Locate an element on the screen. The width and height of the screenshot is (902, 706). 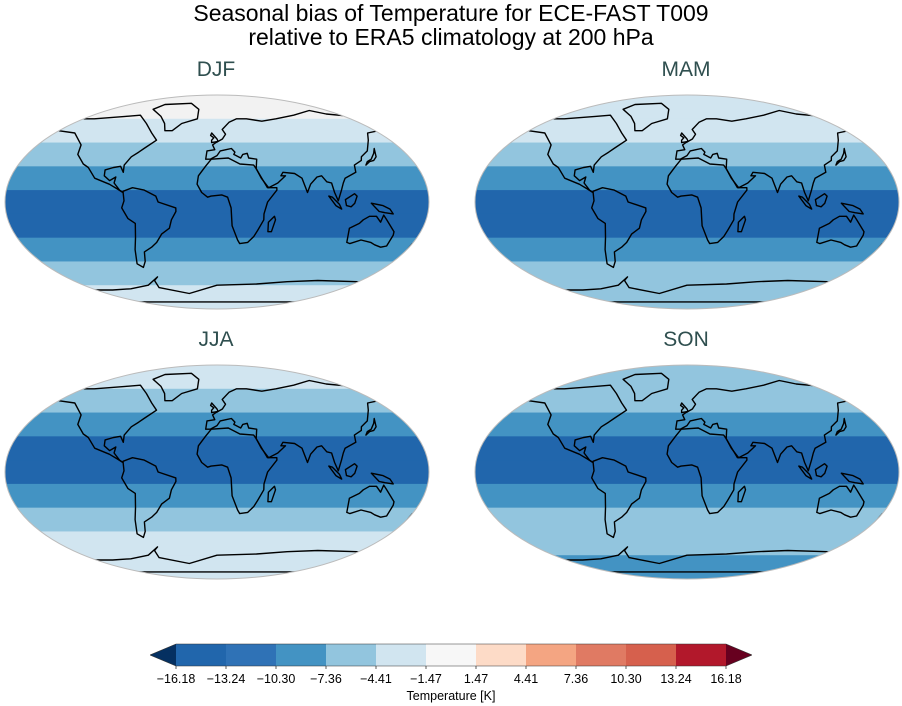
colorbar-tick-label: −4.41 is located at coordinates (376, 679).